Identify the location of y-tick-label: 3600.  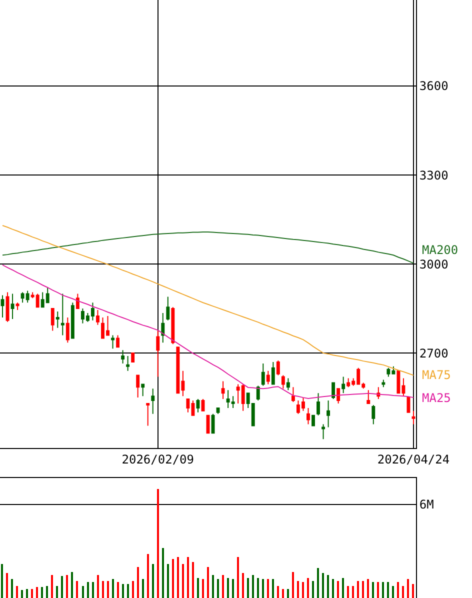
(433, 86).